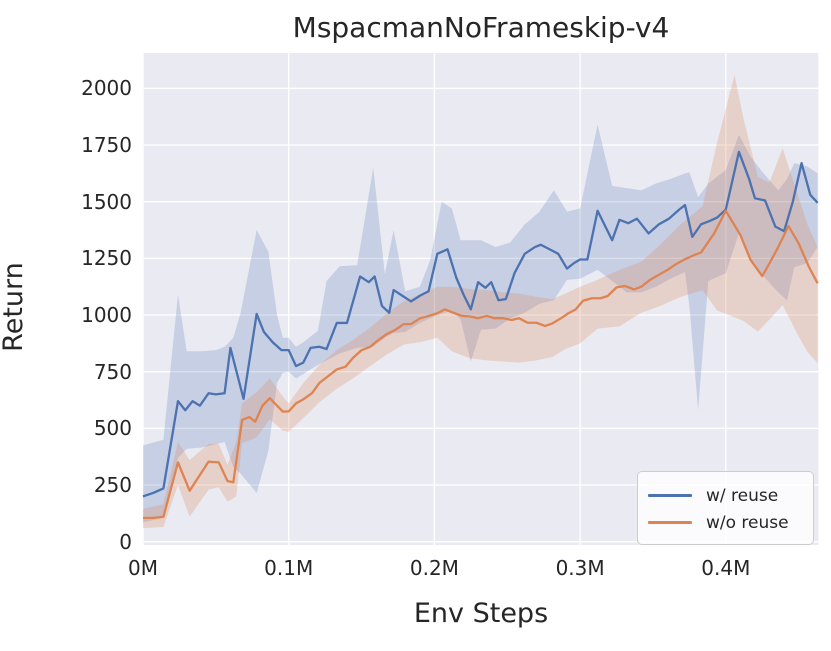 The height and width of the screenshot is (651, 831). What do you see at coordinates (106, 88) in the screenshot?
I see `y-tick-label: 2000` at bounding box center [106, 88].